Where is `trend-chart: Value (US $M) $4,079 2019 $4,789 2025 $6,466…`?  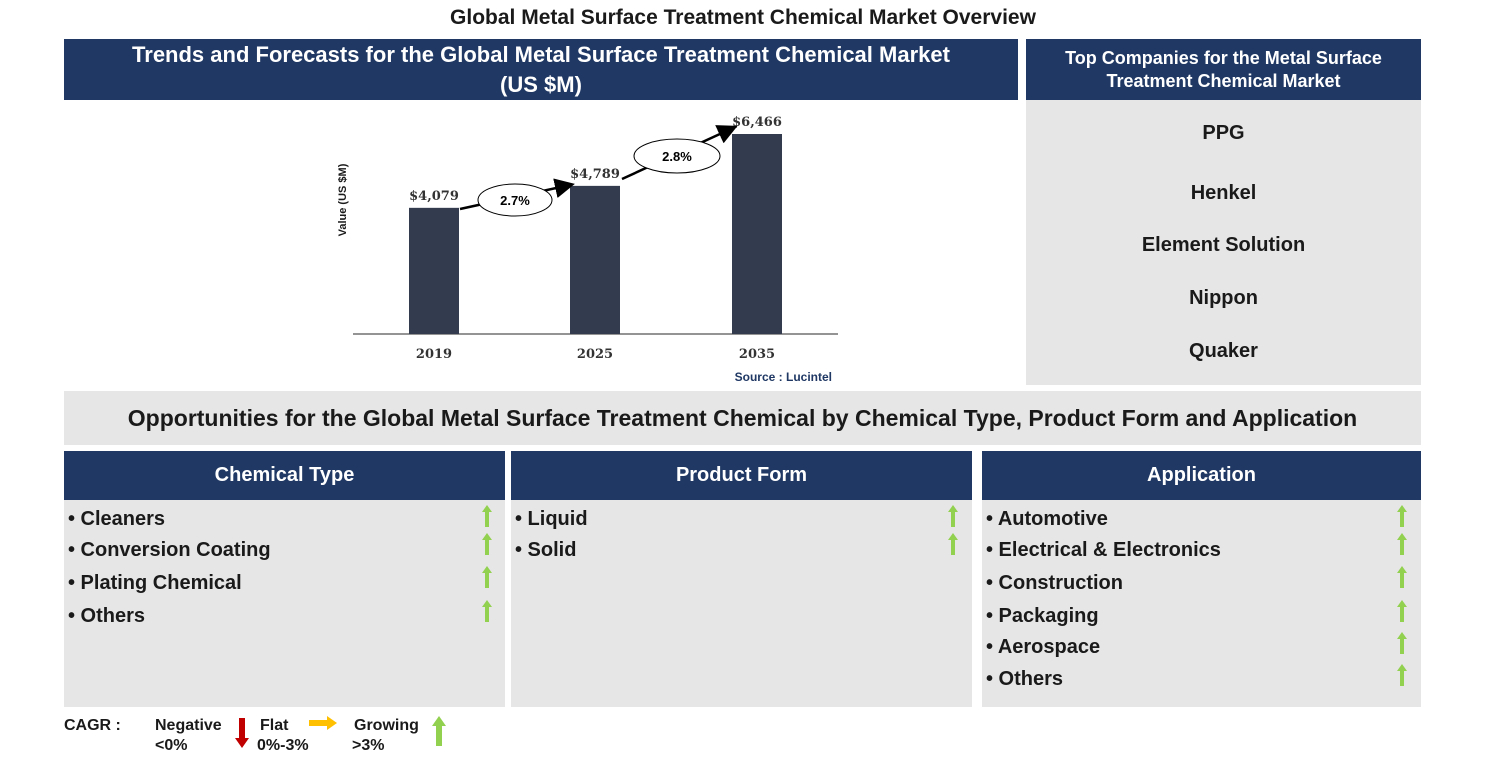 trend-chart: Value (US $M) $4,079 2019 $4,789 2025 $6,466… is located at coordinates (590, 245).